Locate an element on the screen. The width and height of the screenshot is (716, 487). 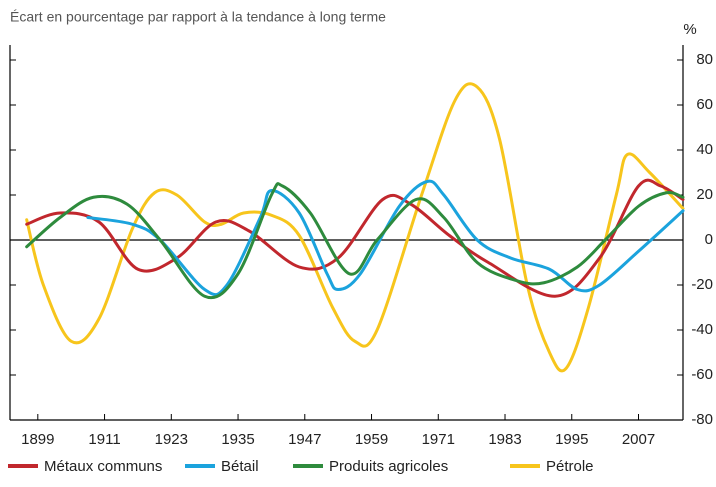
x-tick-label: 1995 is located at coordinates (571, 439).